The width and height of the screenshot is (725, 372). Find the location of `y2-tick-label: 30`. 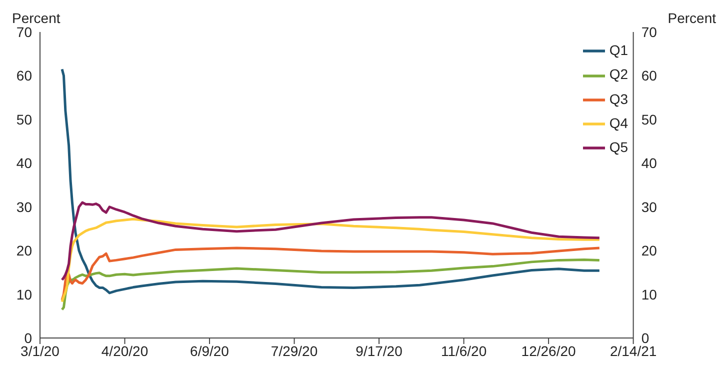

y2-tick-label: 30 is located at coordinates (649, 206).